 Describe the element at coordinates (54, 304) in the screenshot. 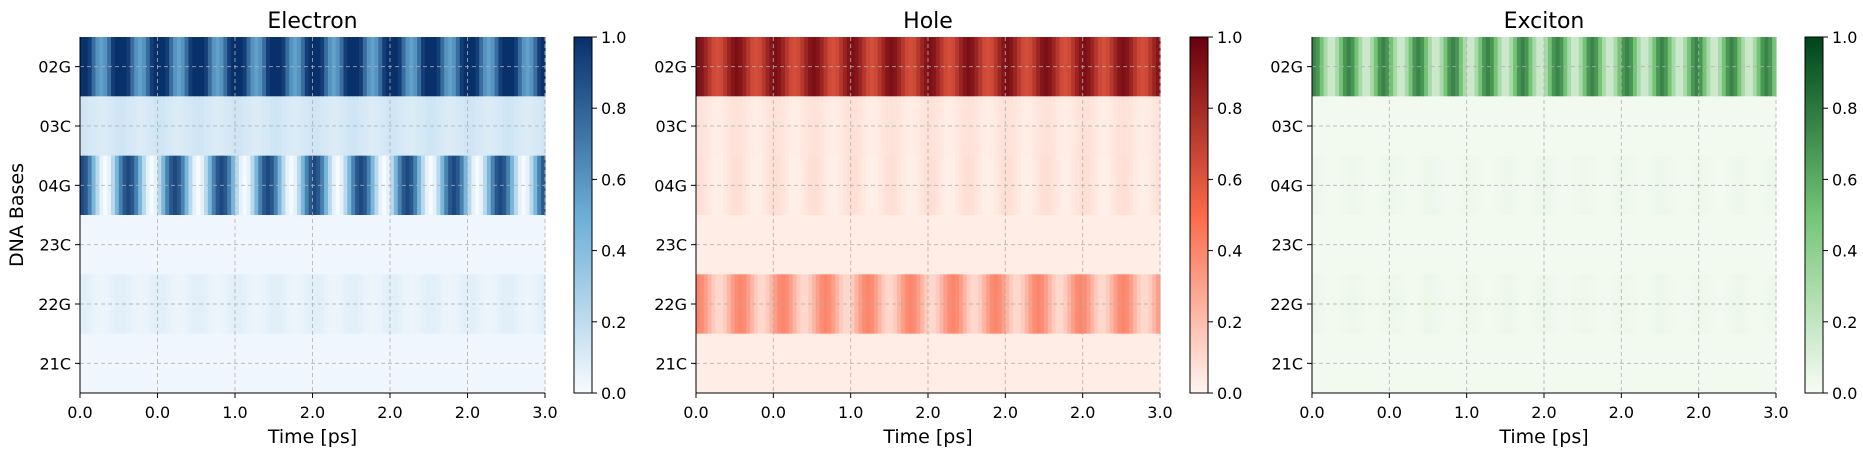

I see `y-tick-label: 22G` at that location.